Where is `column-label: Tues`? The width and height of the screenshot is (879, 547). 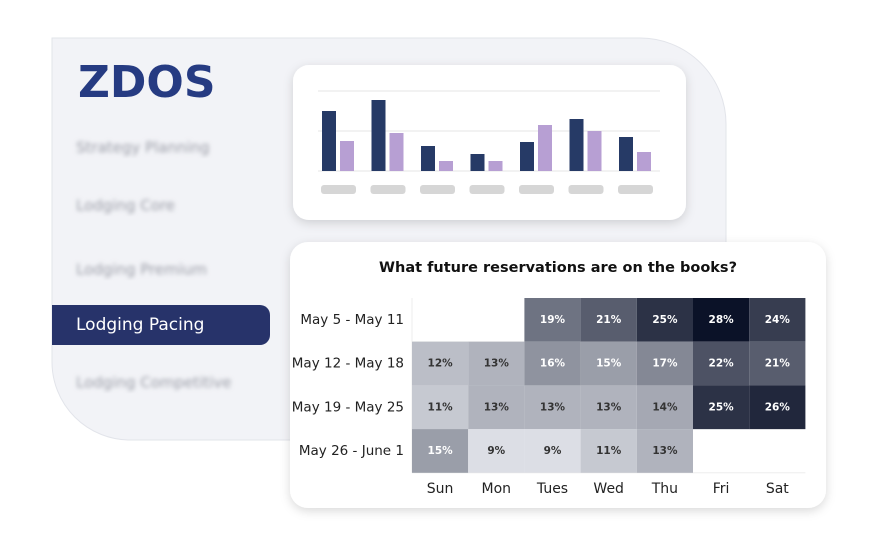
column-label: Tues is located at coordinates (552, 489).